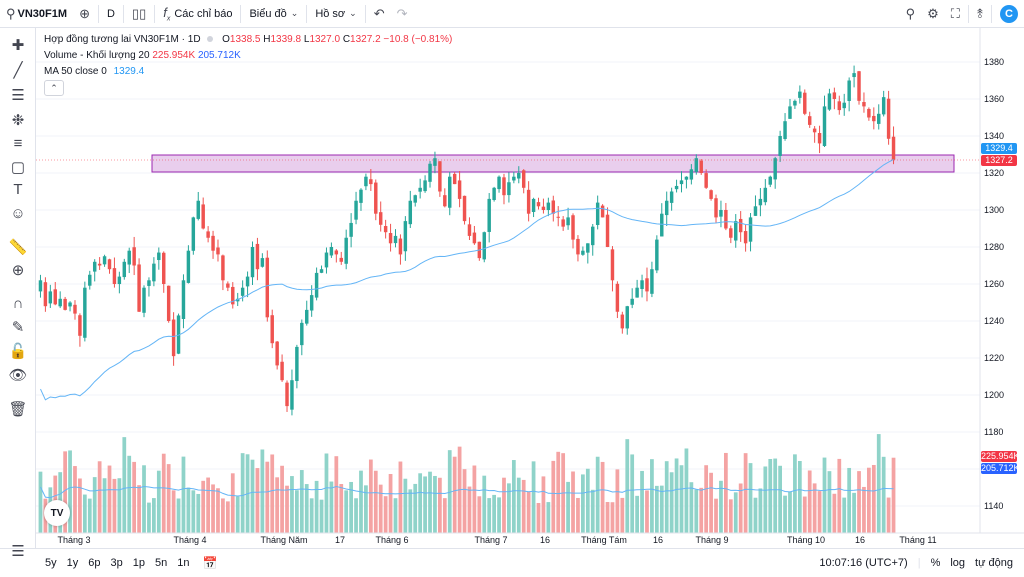 The width and height of the screenshot is (1024, 577). What do you see at coordinates (18, 45) in the screenshot?
I see `crosshair-icon: ✚` at bounding box center [18, 45].